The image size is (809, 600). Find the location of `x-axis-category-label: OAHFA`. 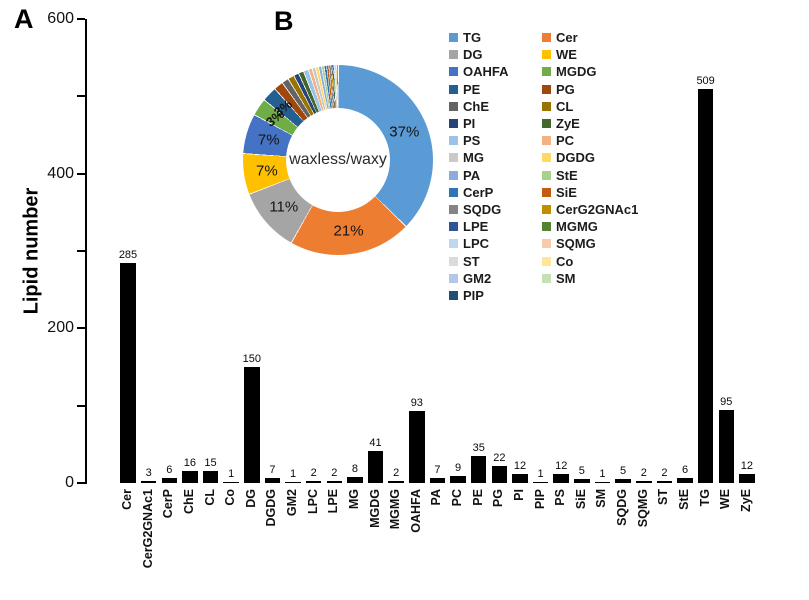

x-axis-category-label: OAHFA is located at coordinates (415, 511).